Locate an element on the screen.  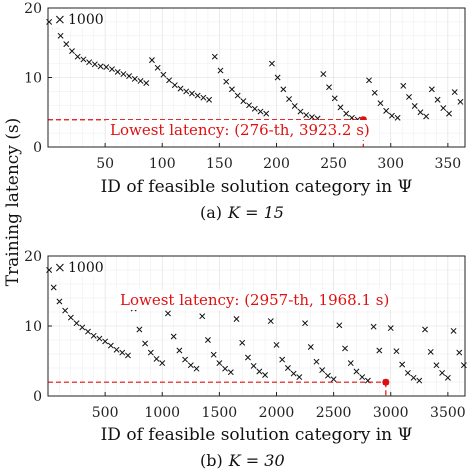
y-tick-labels-b: 0 10 20 is located at coordinates (38, 327).